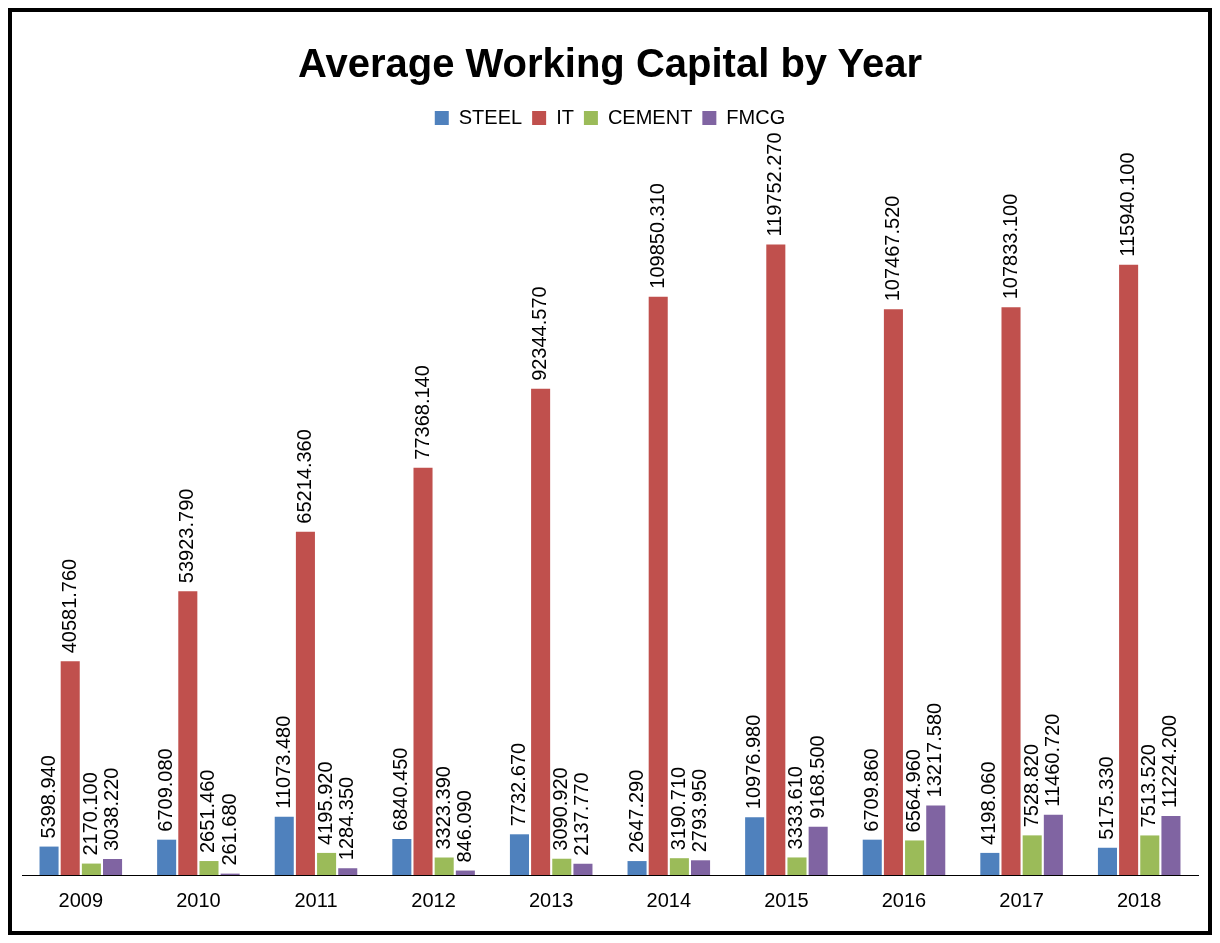 The width and height of the screenshot is (1220, 943). What do you see at coordinates (669, 899) in the screenshot?
I see `x-tick-label: 2014` at bounding box center [669, 899].